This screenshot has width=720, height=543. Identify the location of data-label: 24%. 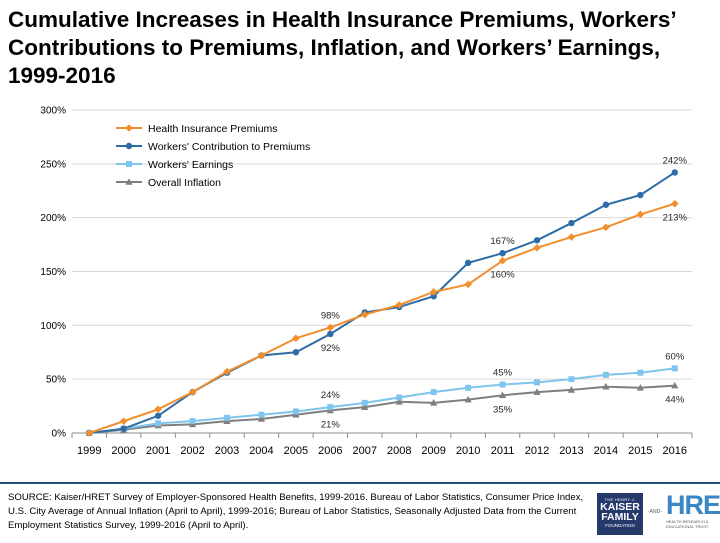
(331, 395).